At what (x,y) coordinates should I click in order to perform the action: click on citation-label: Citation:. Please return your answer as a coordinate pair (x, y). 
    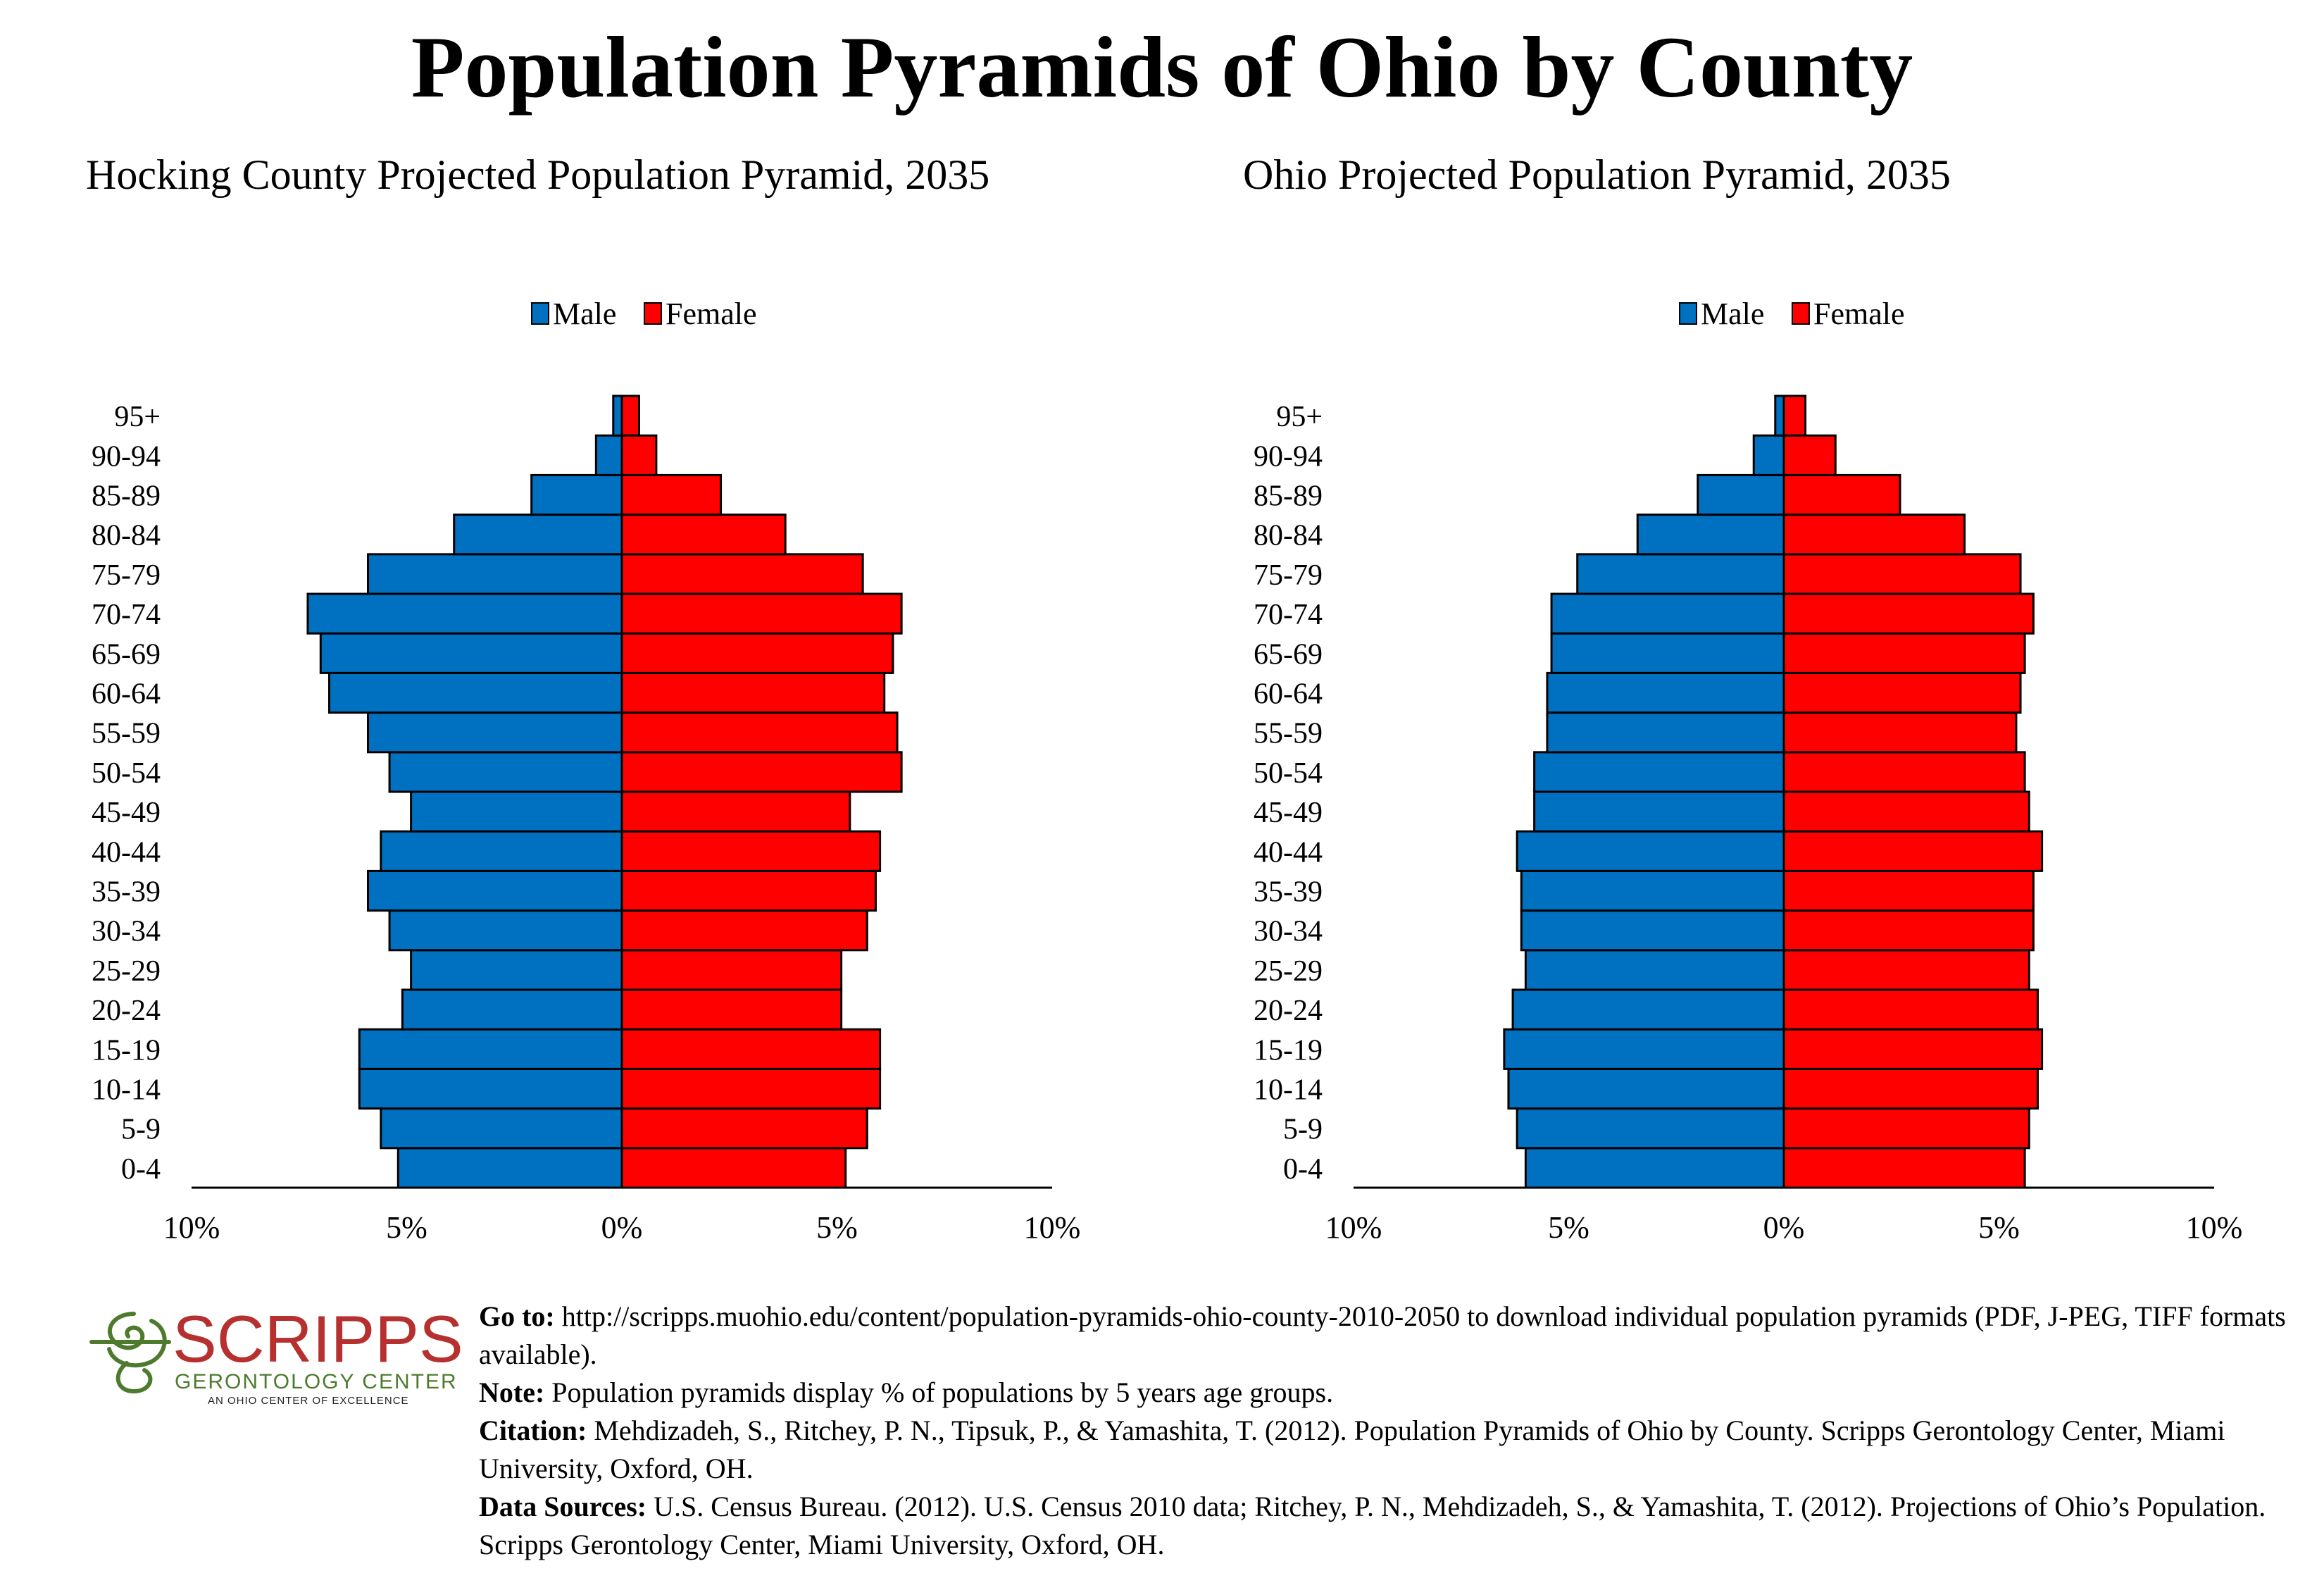
    Looking at the image, I should click on (533, 1430).